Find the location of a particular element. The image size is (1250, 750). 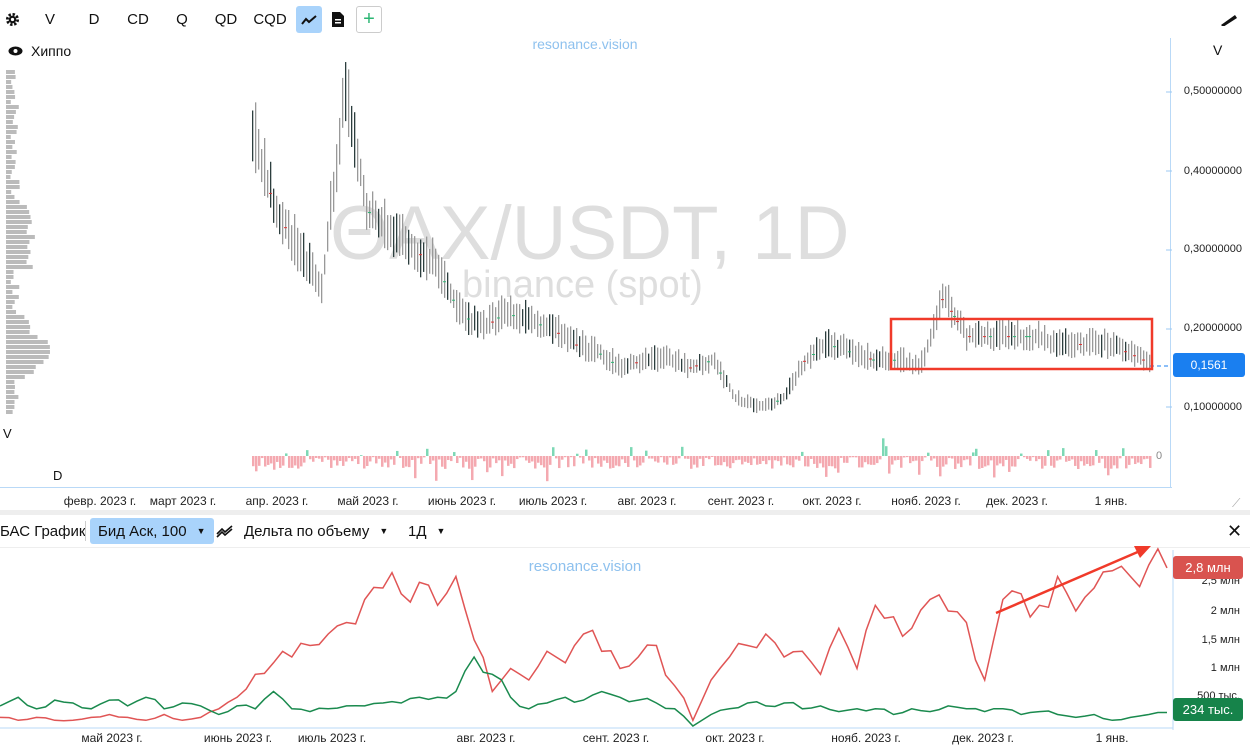

panel-divider is located at coordinates (625, 512).